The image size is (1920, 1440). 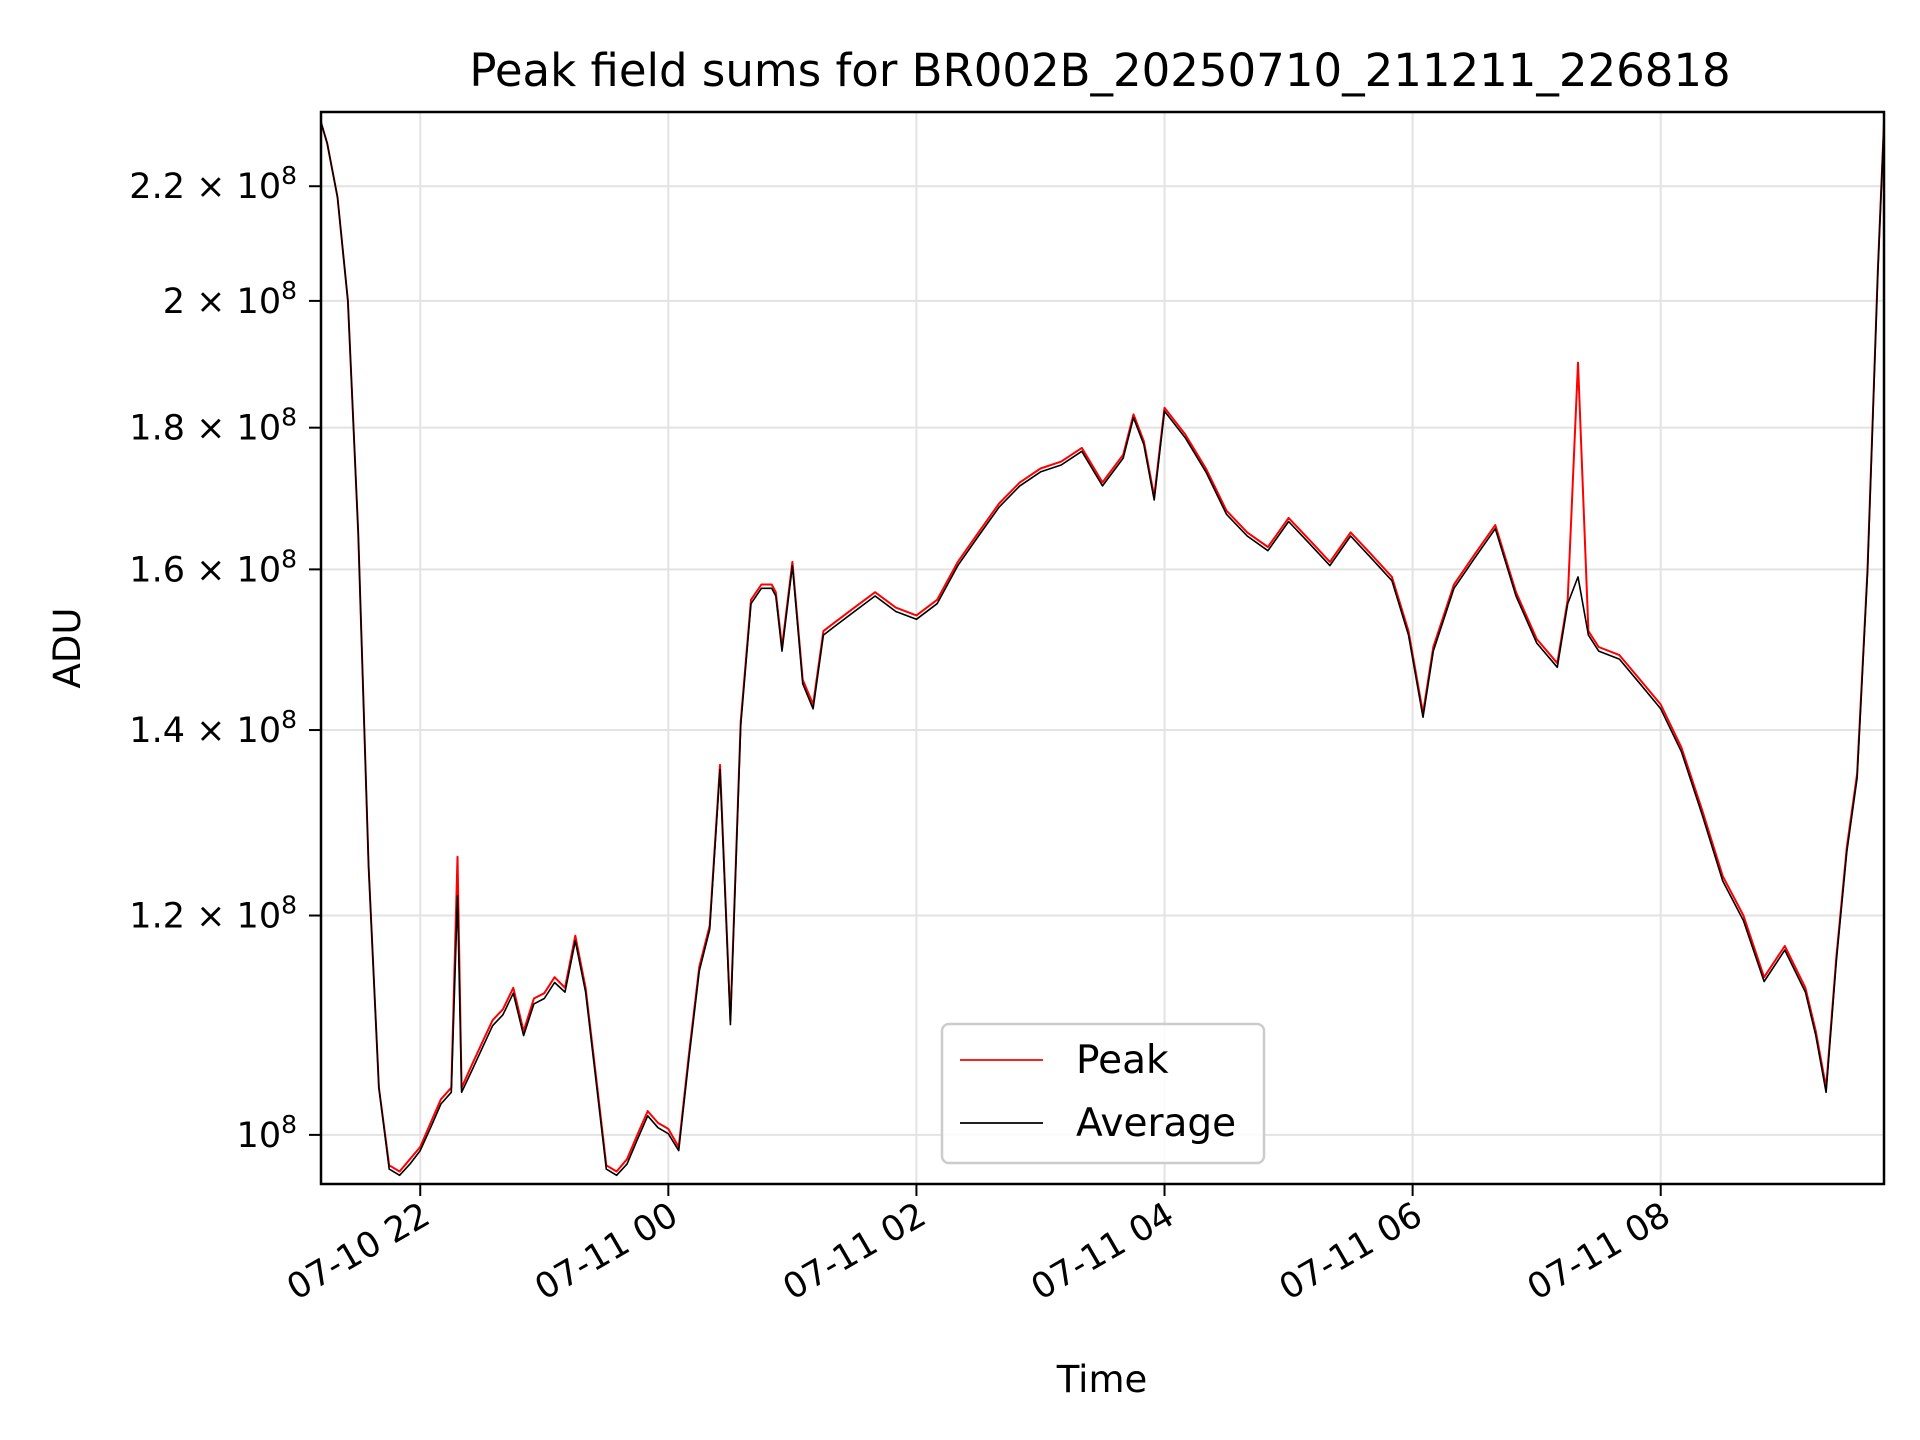 I want to click on y-tick-label: 1.6 × 108, so click(x=213, y=567).